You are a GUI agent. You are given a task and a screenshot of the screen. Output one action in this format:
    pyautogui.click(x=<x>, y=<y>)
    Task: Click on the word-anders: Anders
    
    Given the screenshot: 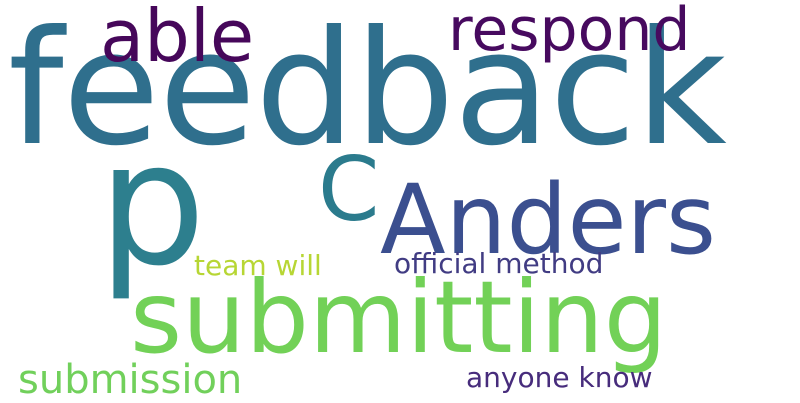 What is the action you would take?
    pyautogui.click(x=548, y=220)
    